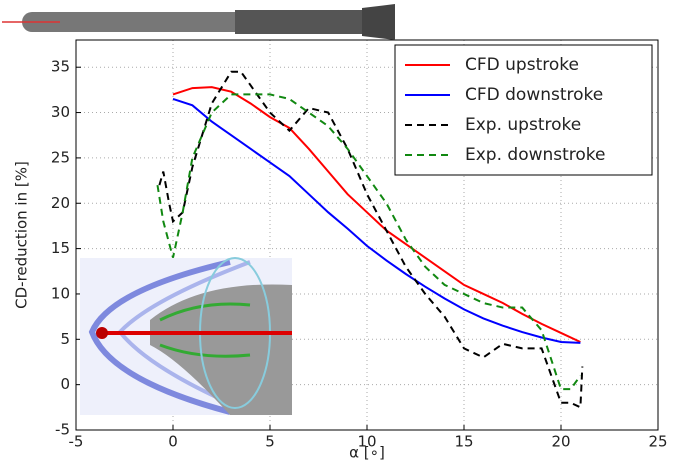 This screenshot has height=465, width=673. What do you see at coordinates (76, 442) in the screenshot?
I see `x-tick-label: -5` at bounding box center [76, 442].